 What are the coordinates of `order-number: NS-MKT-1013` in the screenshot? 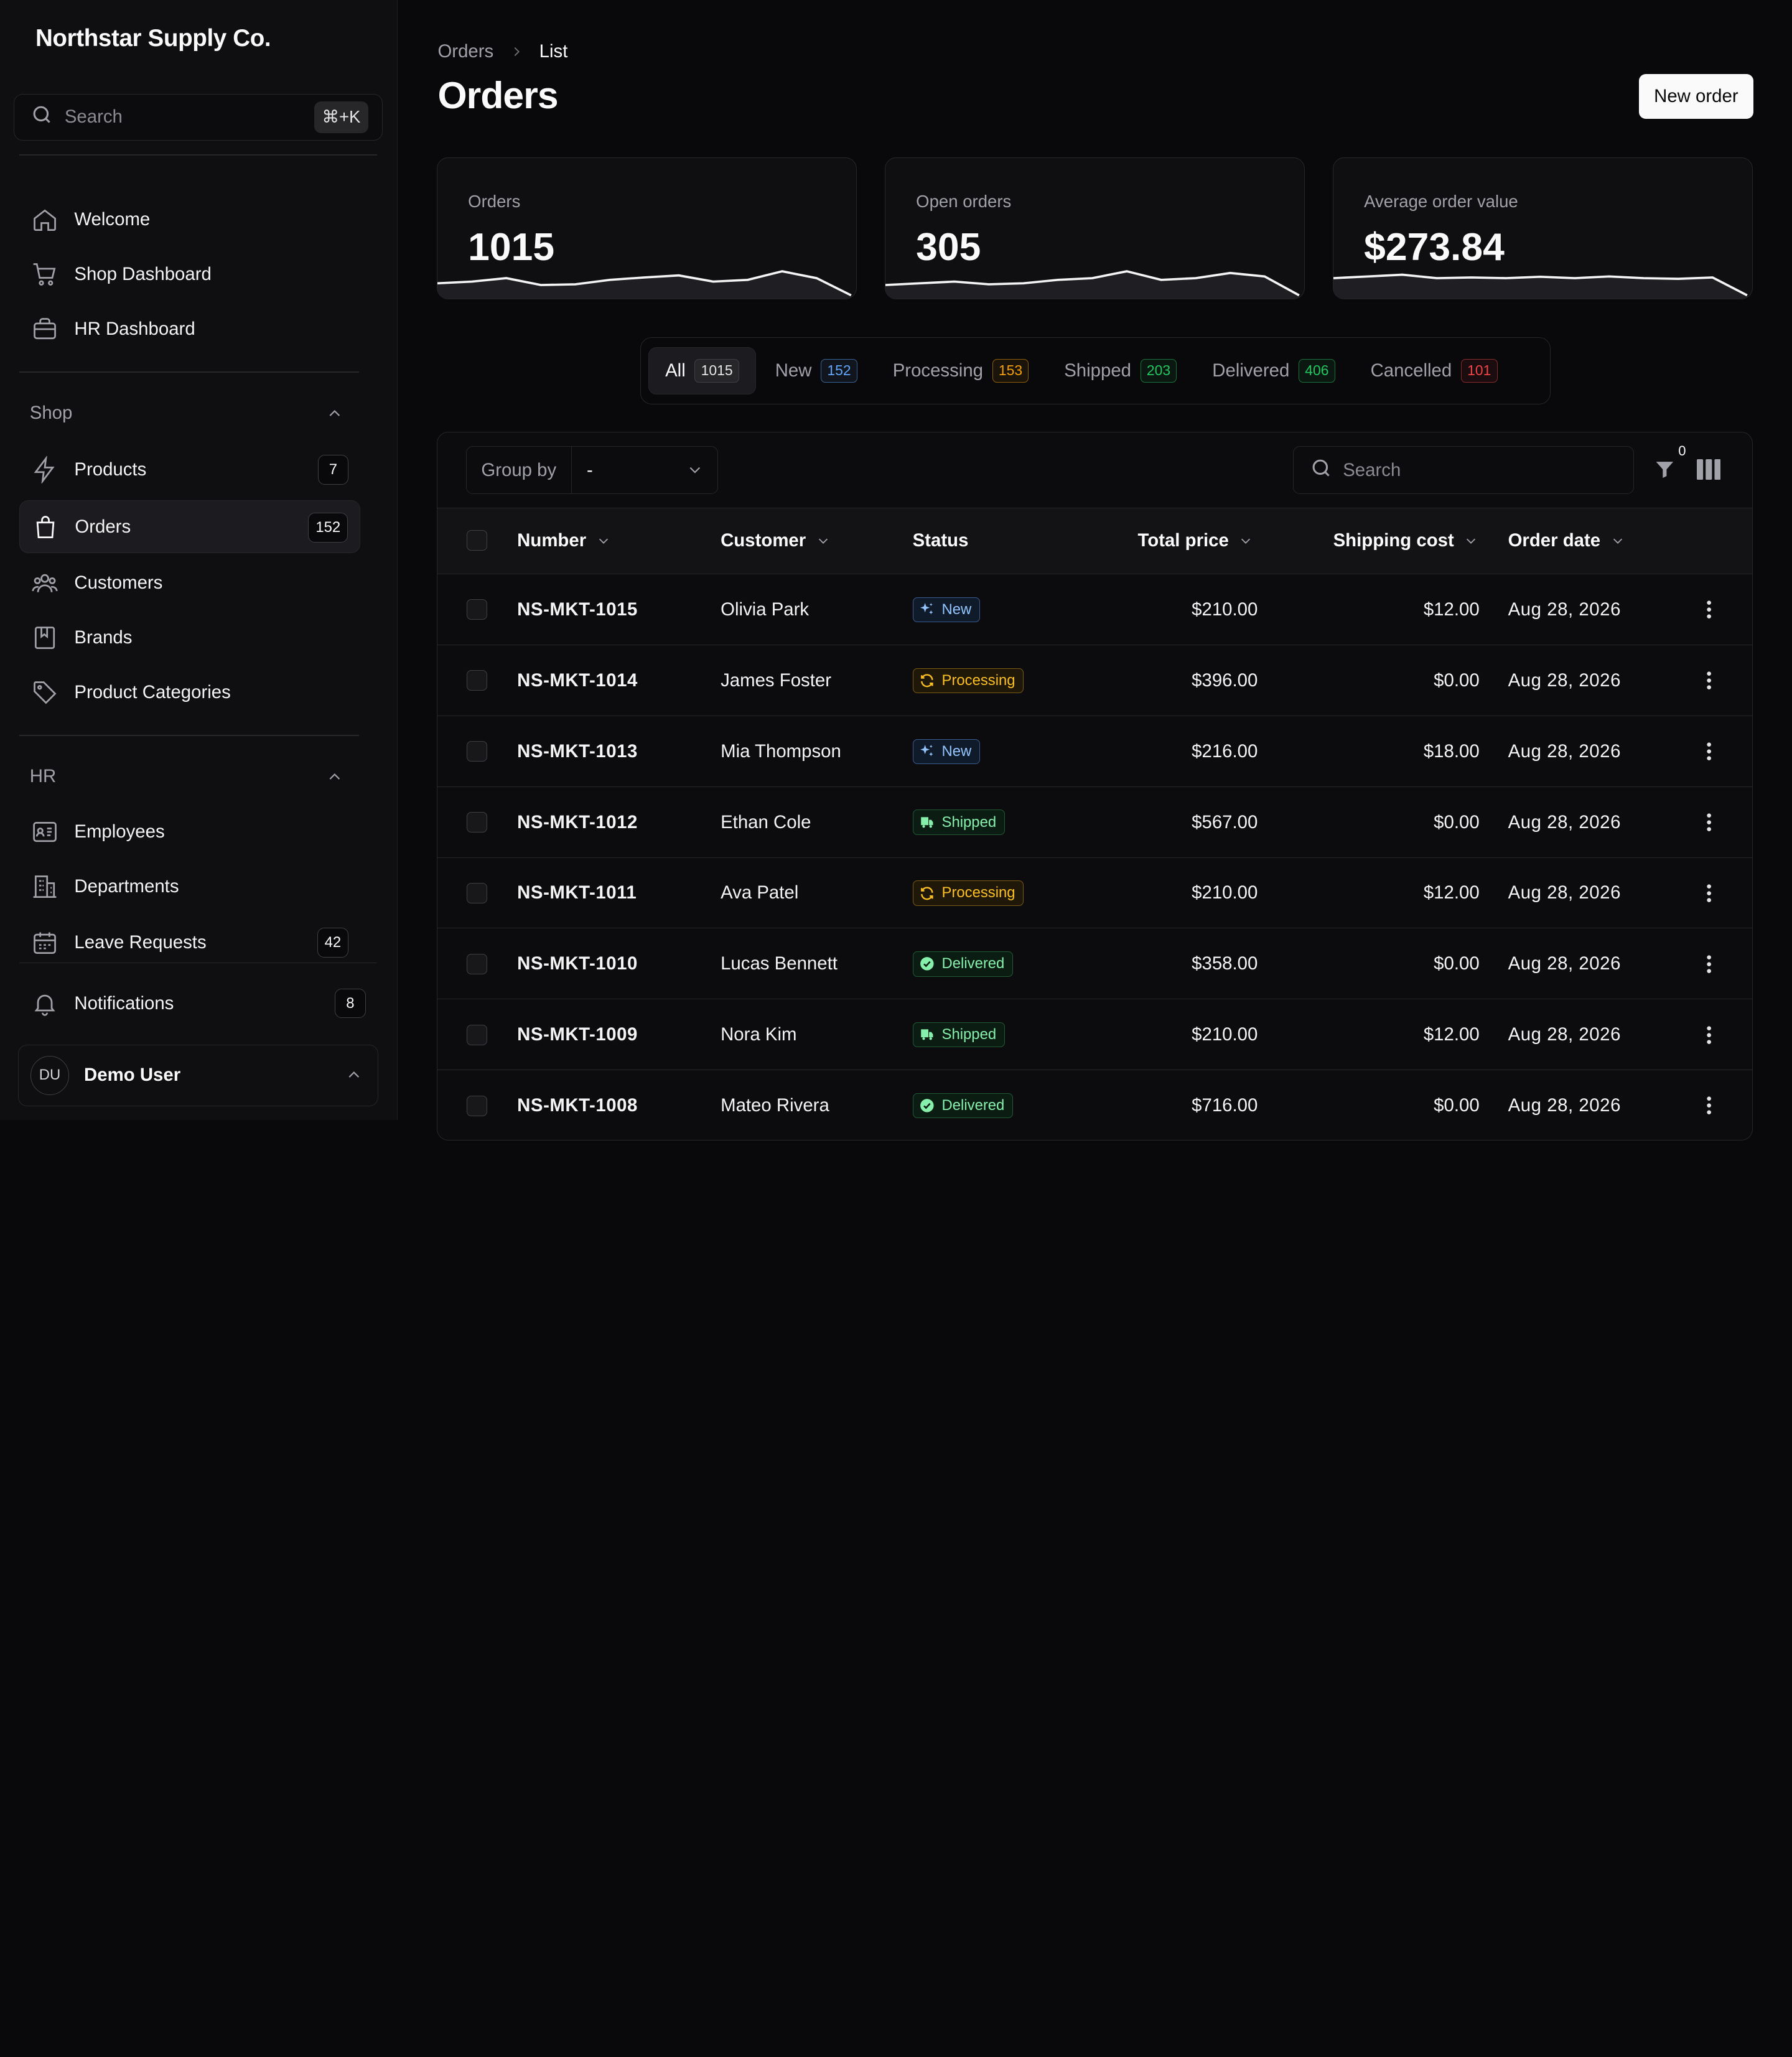 It's located at (577, 751).